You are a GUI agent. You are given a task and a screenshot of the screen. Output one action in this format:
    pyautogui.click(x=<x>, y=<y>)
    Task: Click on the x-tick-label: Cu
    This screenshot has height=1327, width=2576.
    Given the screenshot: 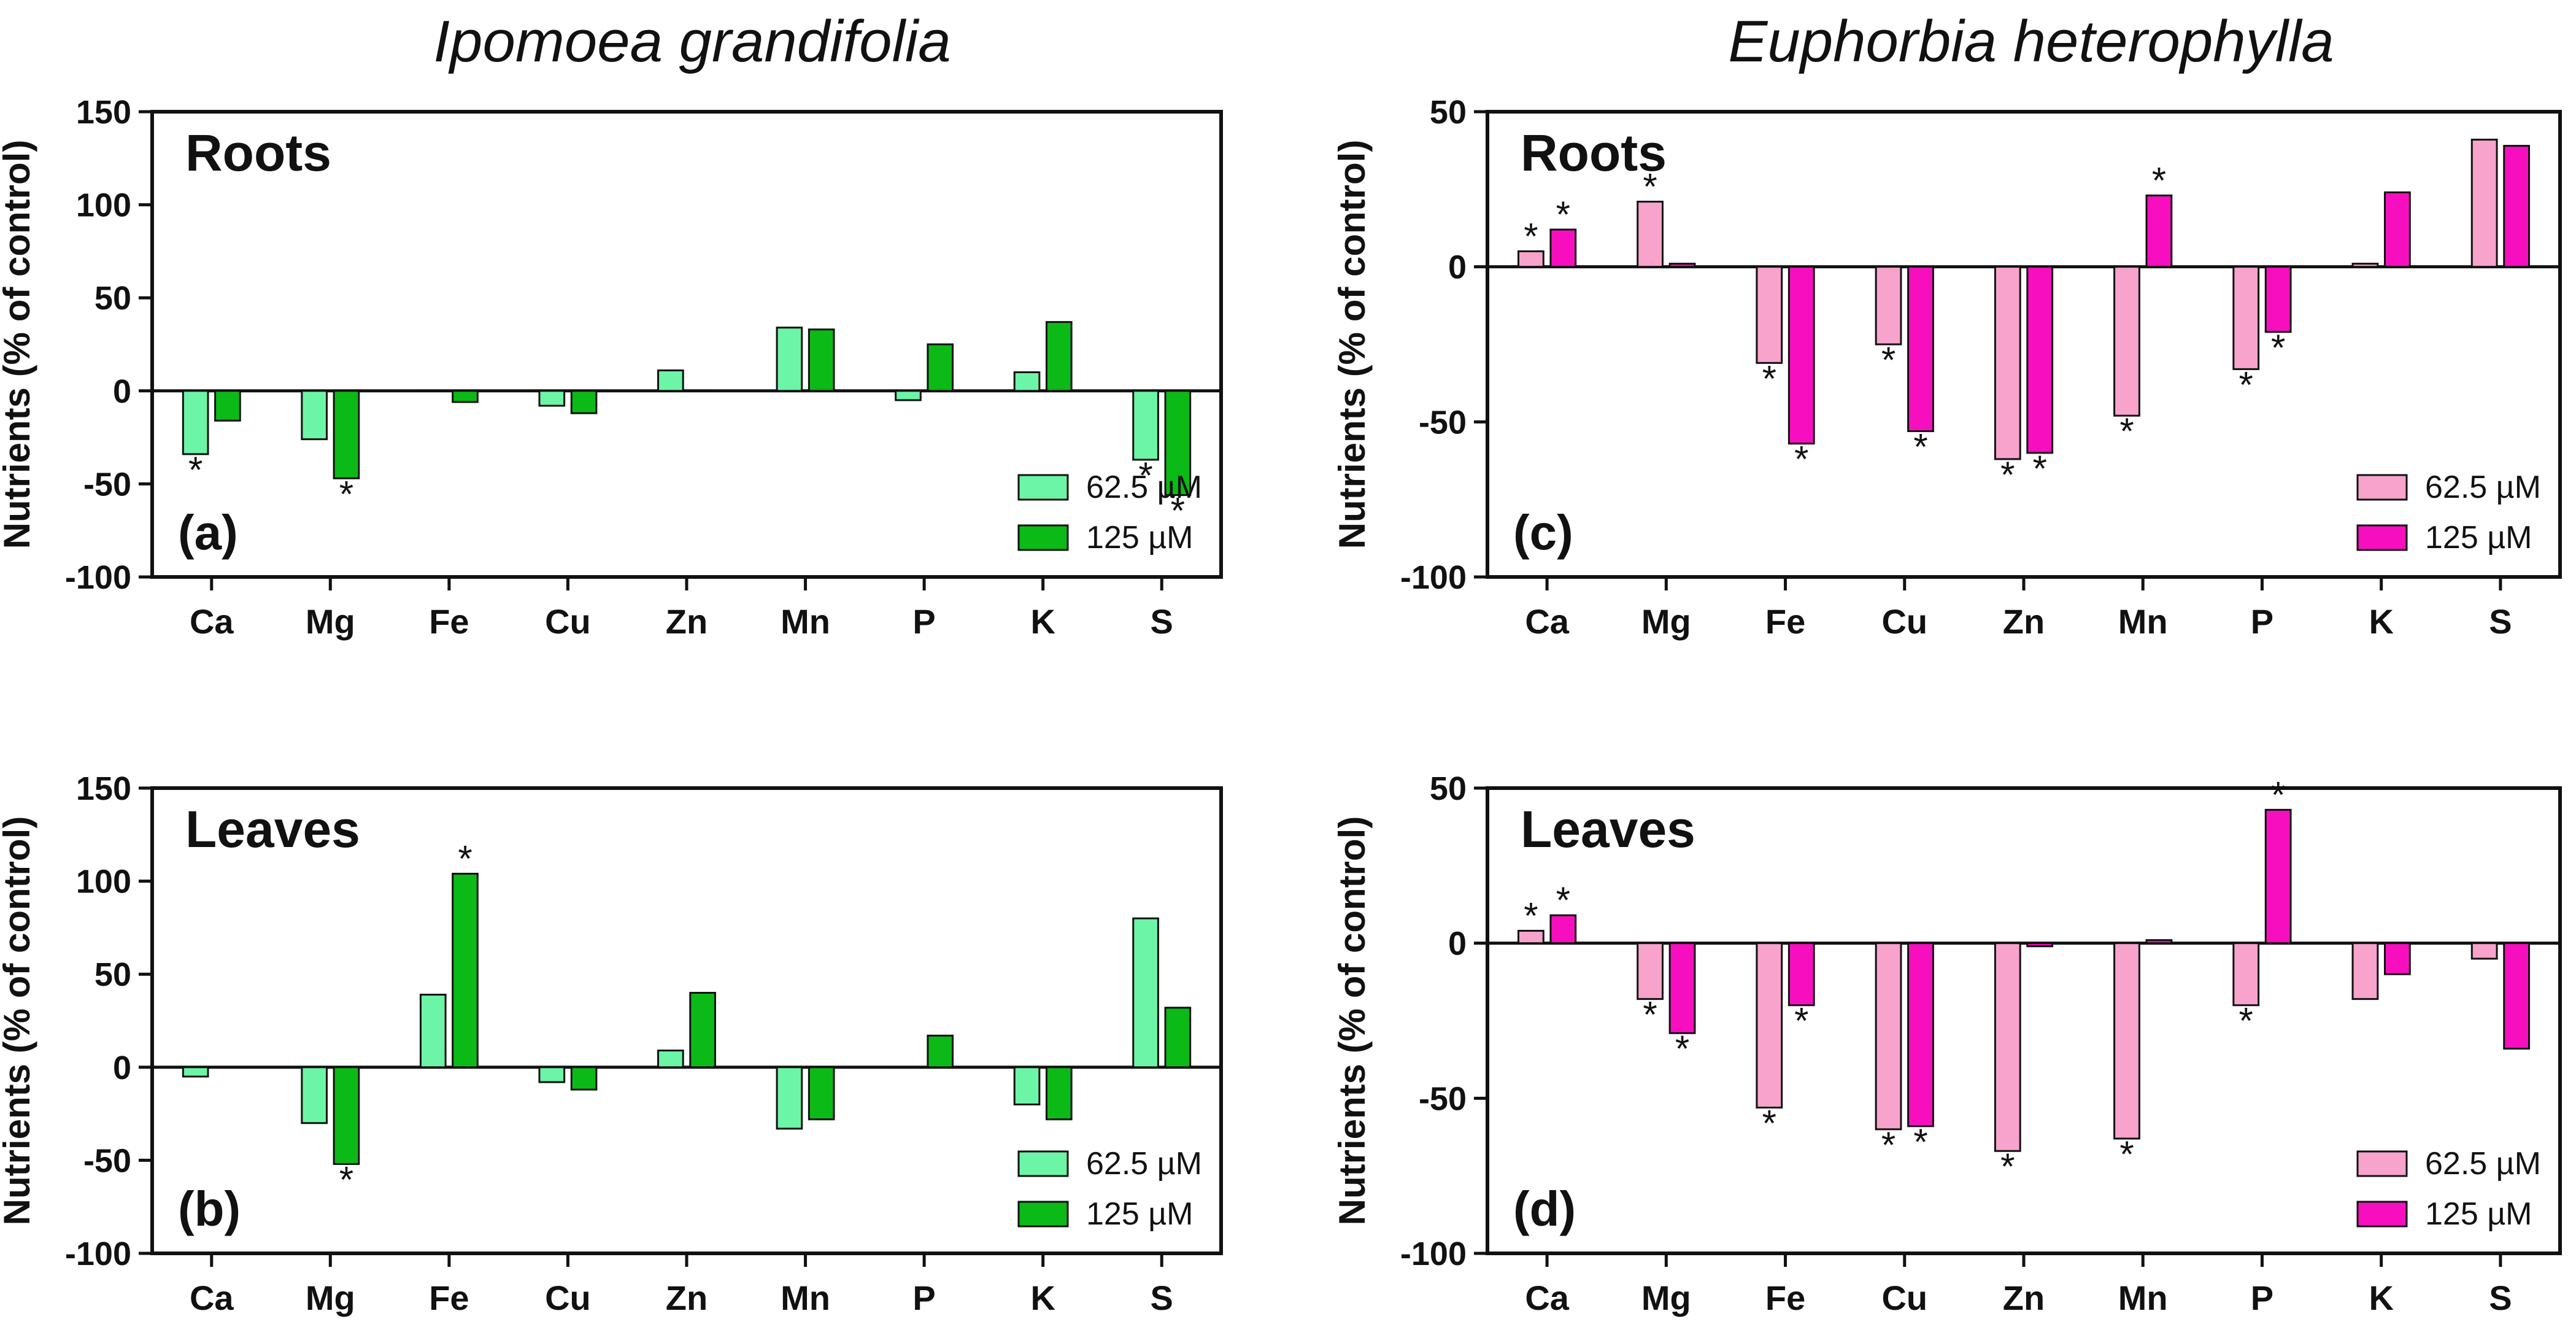 What is the action you would take?
    pyautogui.click(x=1904, y=1298)
    